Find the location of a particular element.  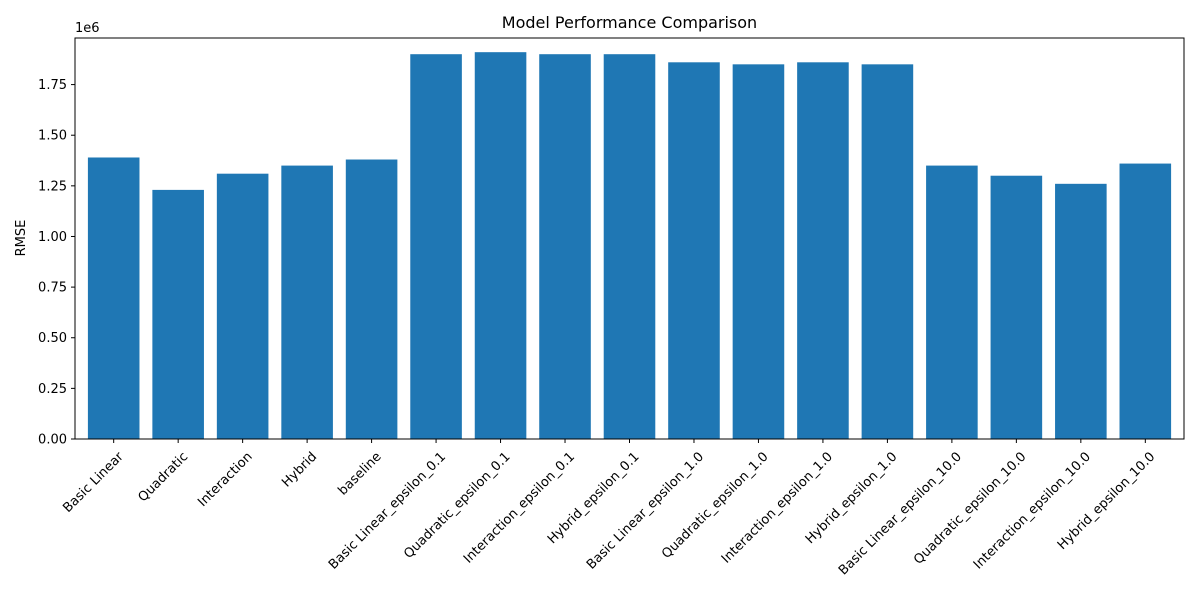

y-tick-label: 1.00 is located at coordinates (52, 237).